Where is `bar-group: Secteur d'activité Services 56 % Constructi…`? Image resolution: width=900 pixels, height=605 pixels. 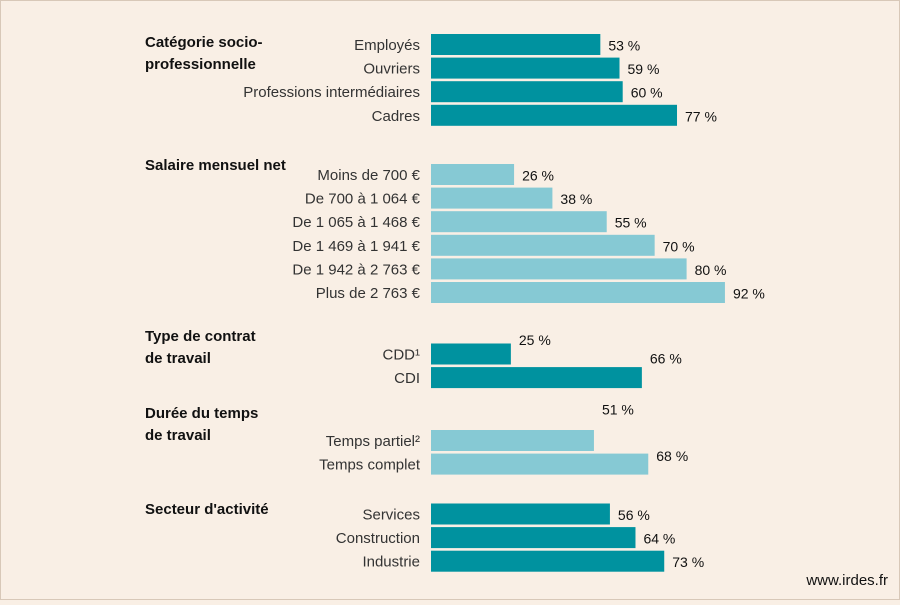 bar-group: Secteur d'activité Services 56 % Constructi… is located at coordinates (424, 536).